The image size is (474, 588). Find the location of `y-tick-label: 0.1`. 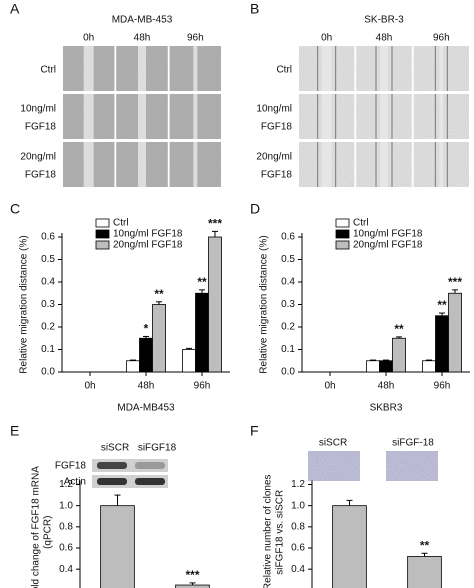

y-tick-label: 0.1 is located at coordinates (288, 349).